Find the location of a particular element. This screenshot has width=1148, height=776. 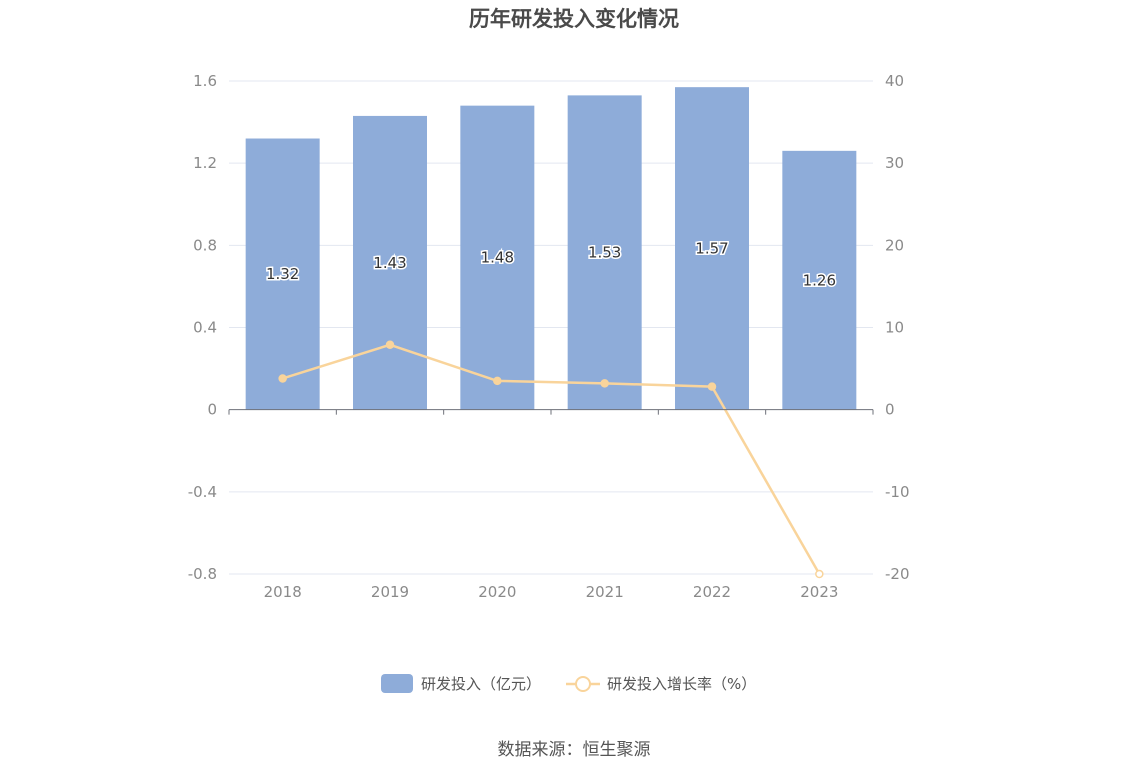

legend-item-bar: 研发投入（亿元） is located at coordinates (461, 683).